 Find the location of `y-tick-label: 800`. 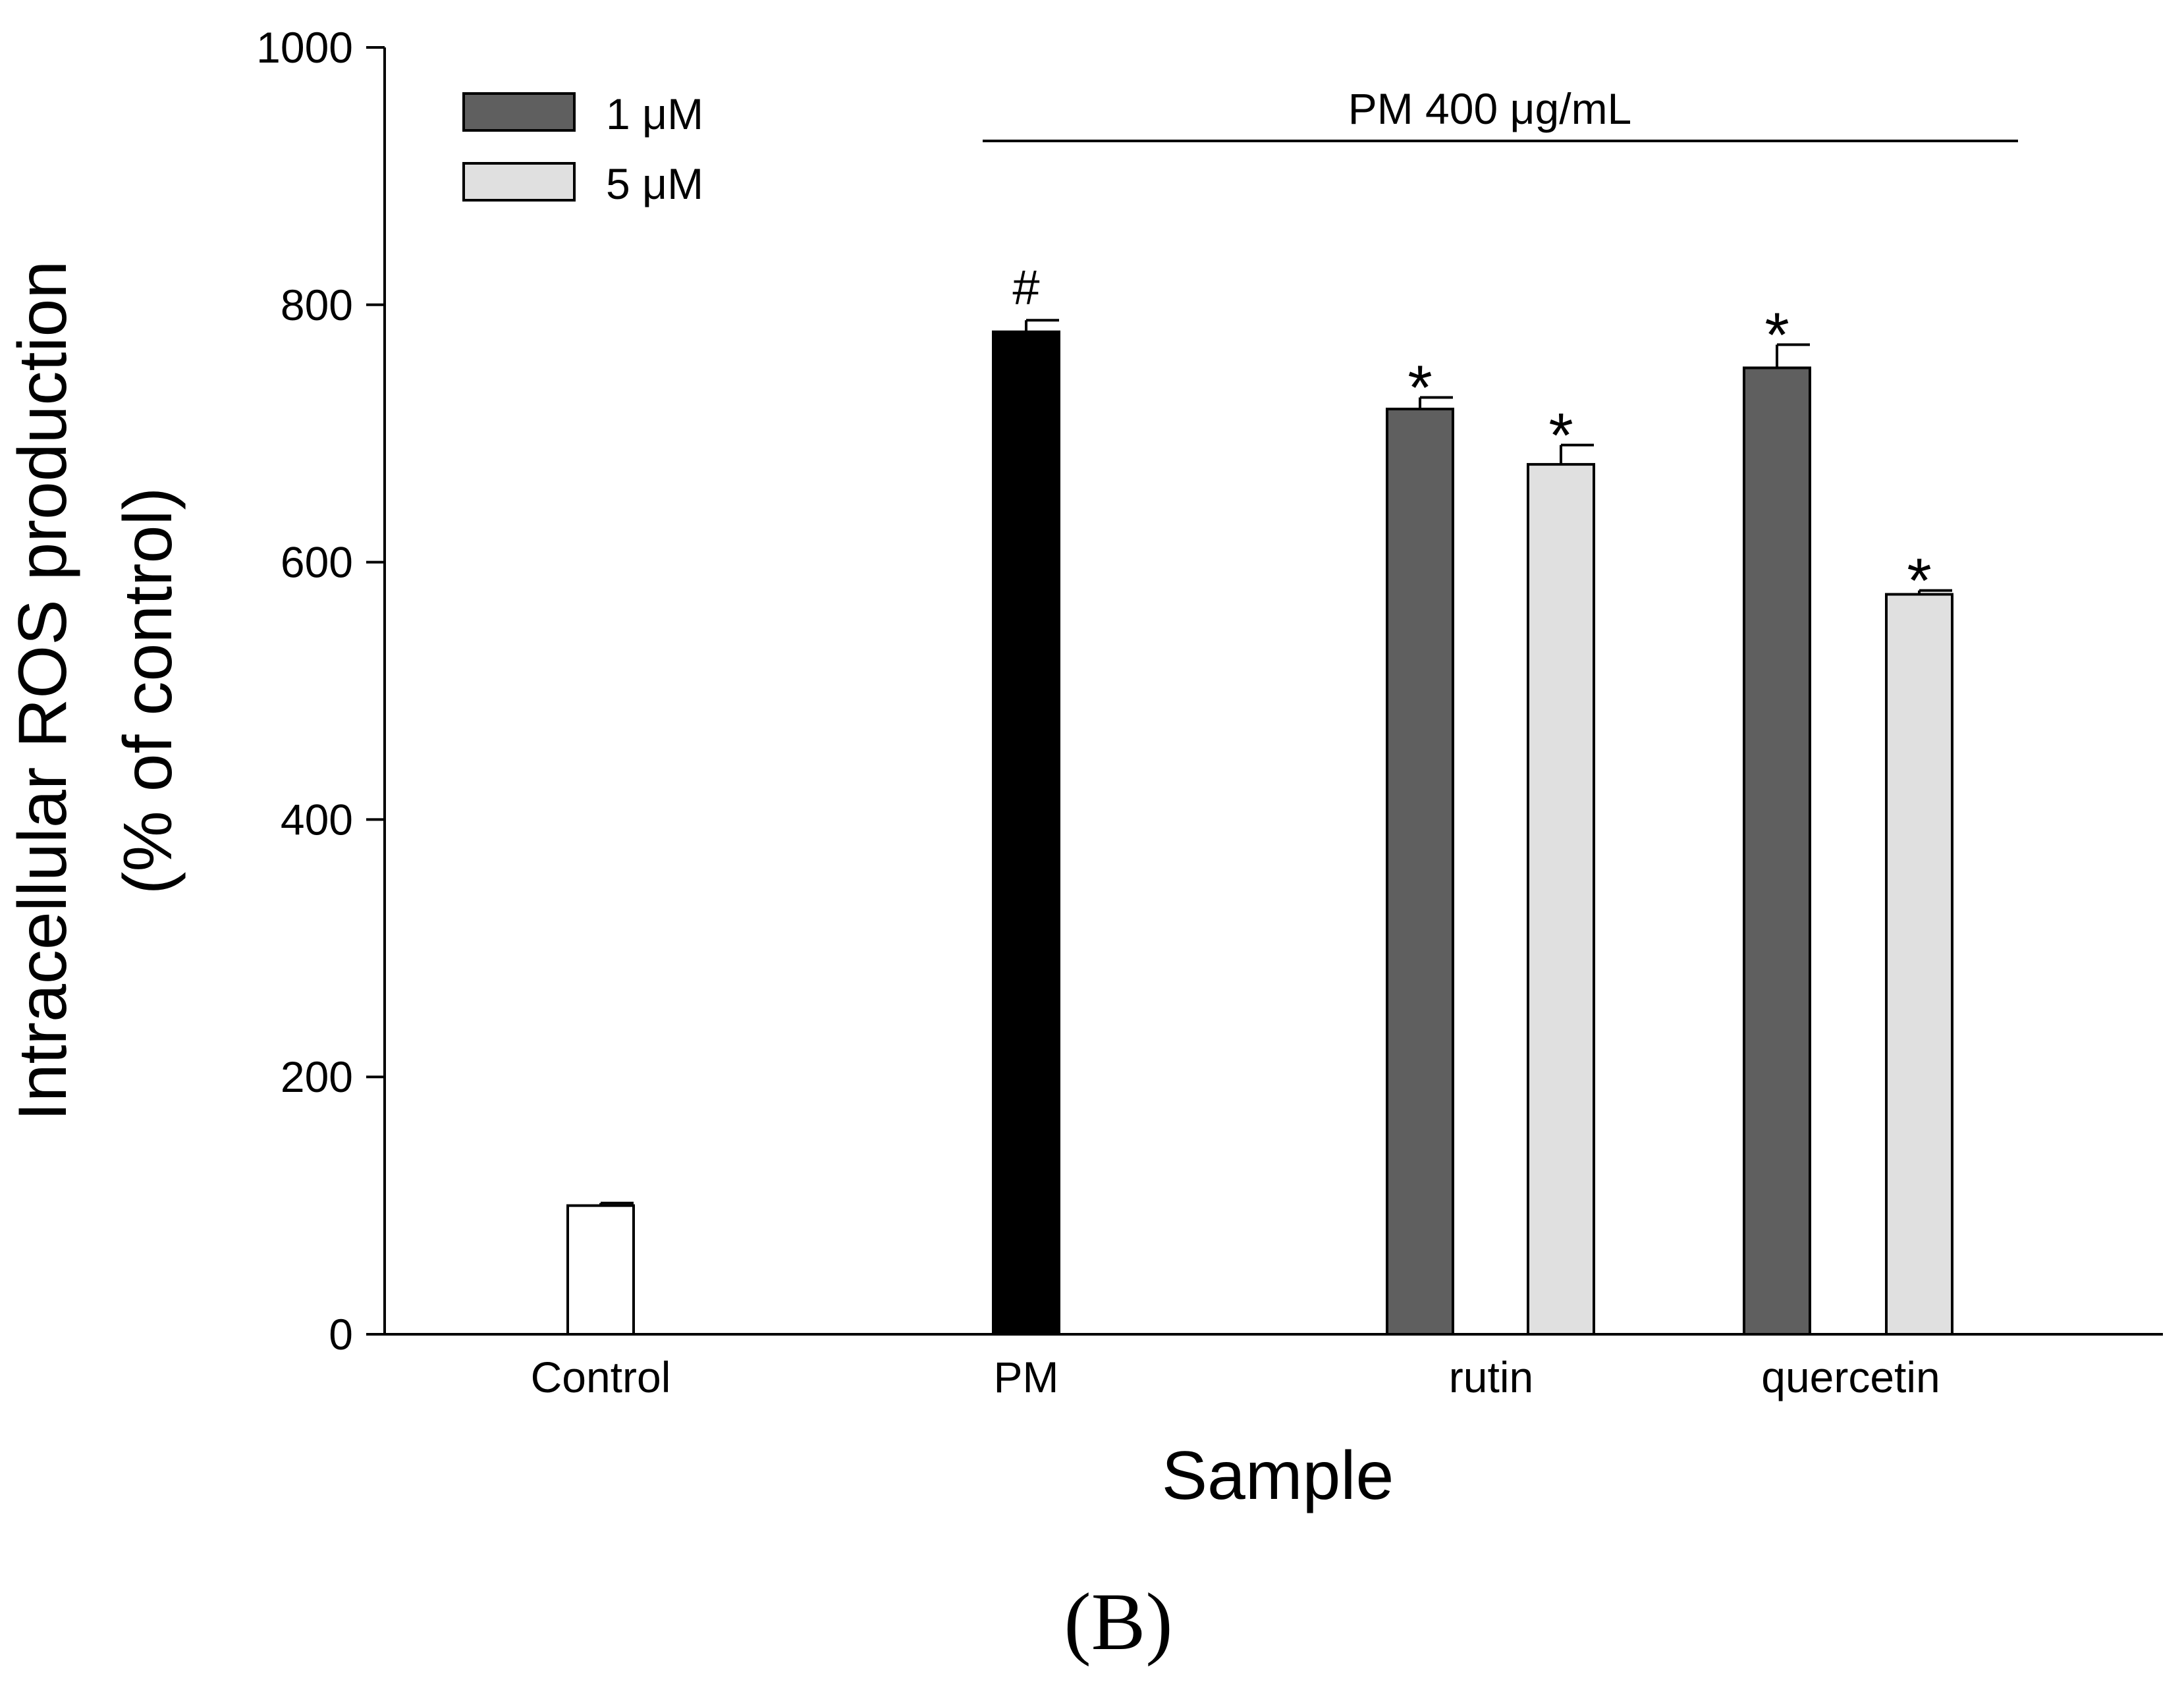

y-tick-label: 800 is located at coordinates (317, 305).